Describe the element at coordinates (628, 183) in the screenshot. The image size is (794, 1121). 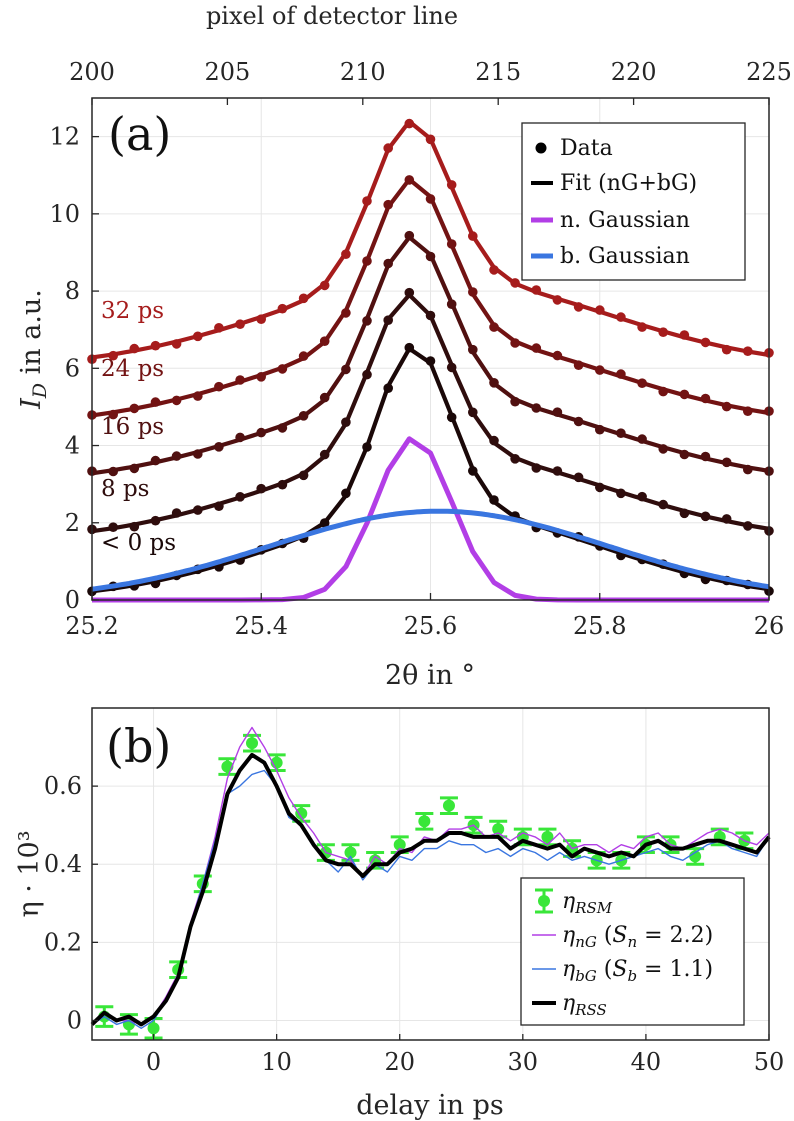
I see `legend-a-fit: Fit (nG+bG)` at that location.